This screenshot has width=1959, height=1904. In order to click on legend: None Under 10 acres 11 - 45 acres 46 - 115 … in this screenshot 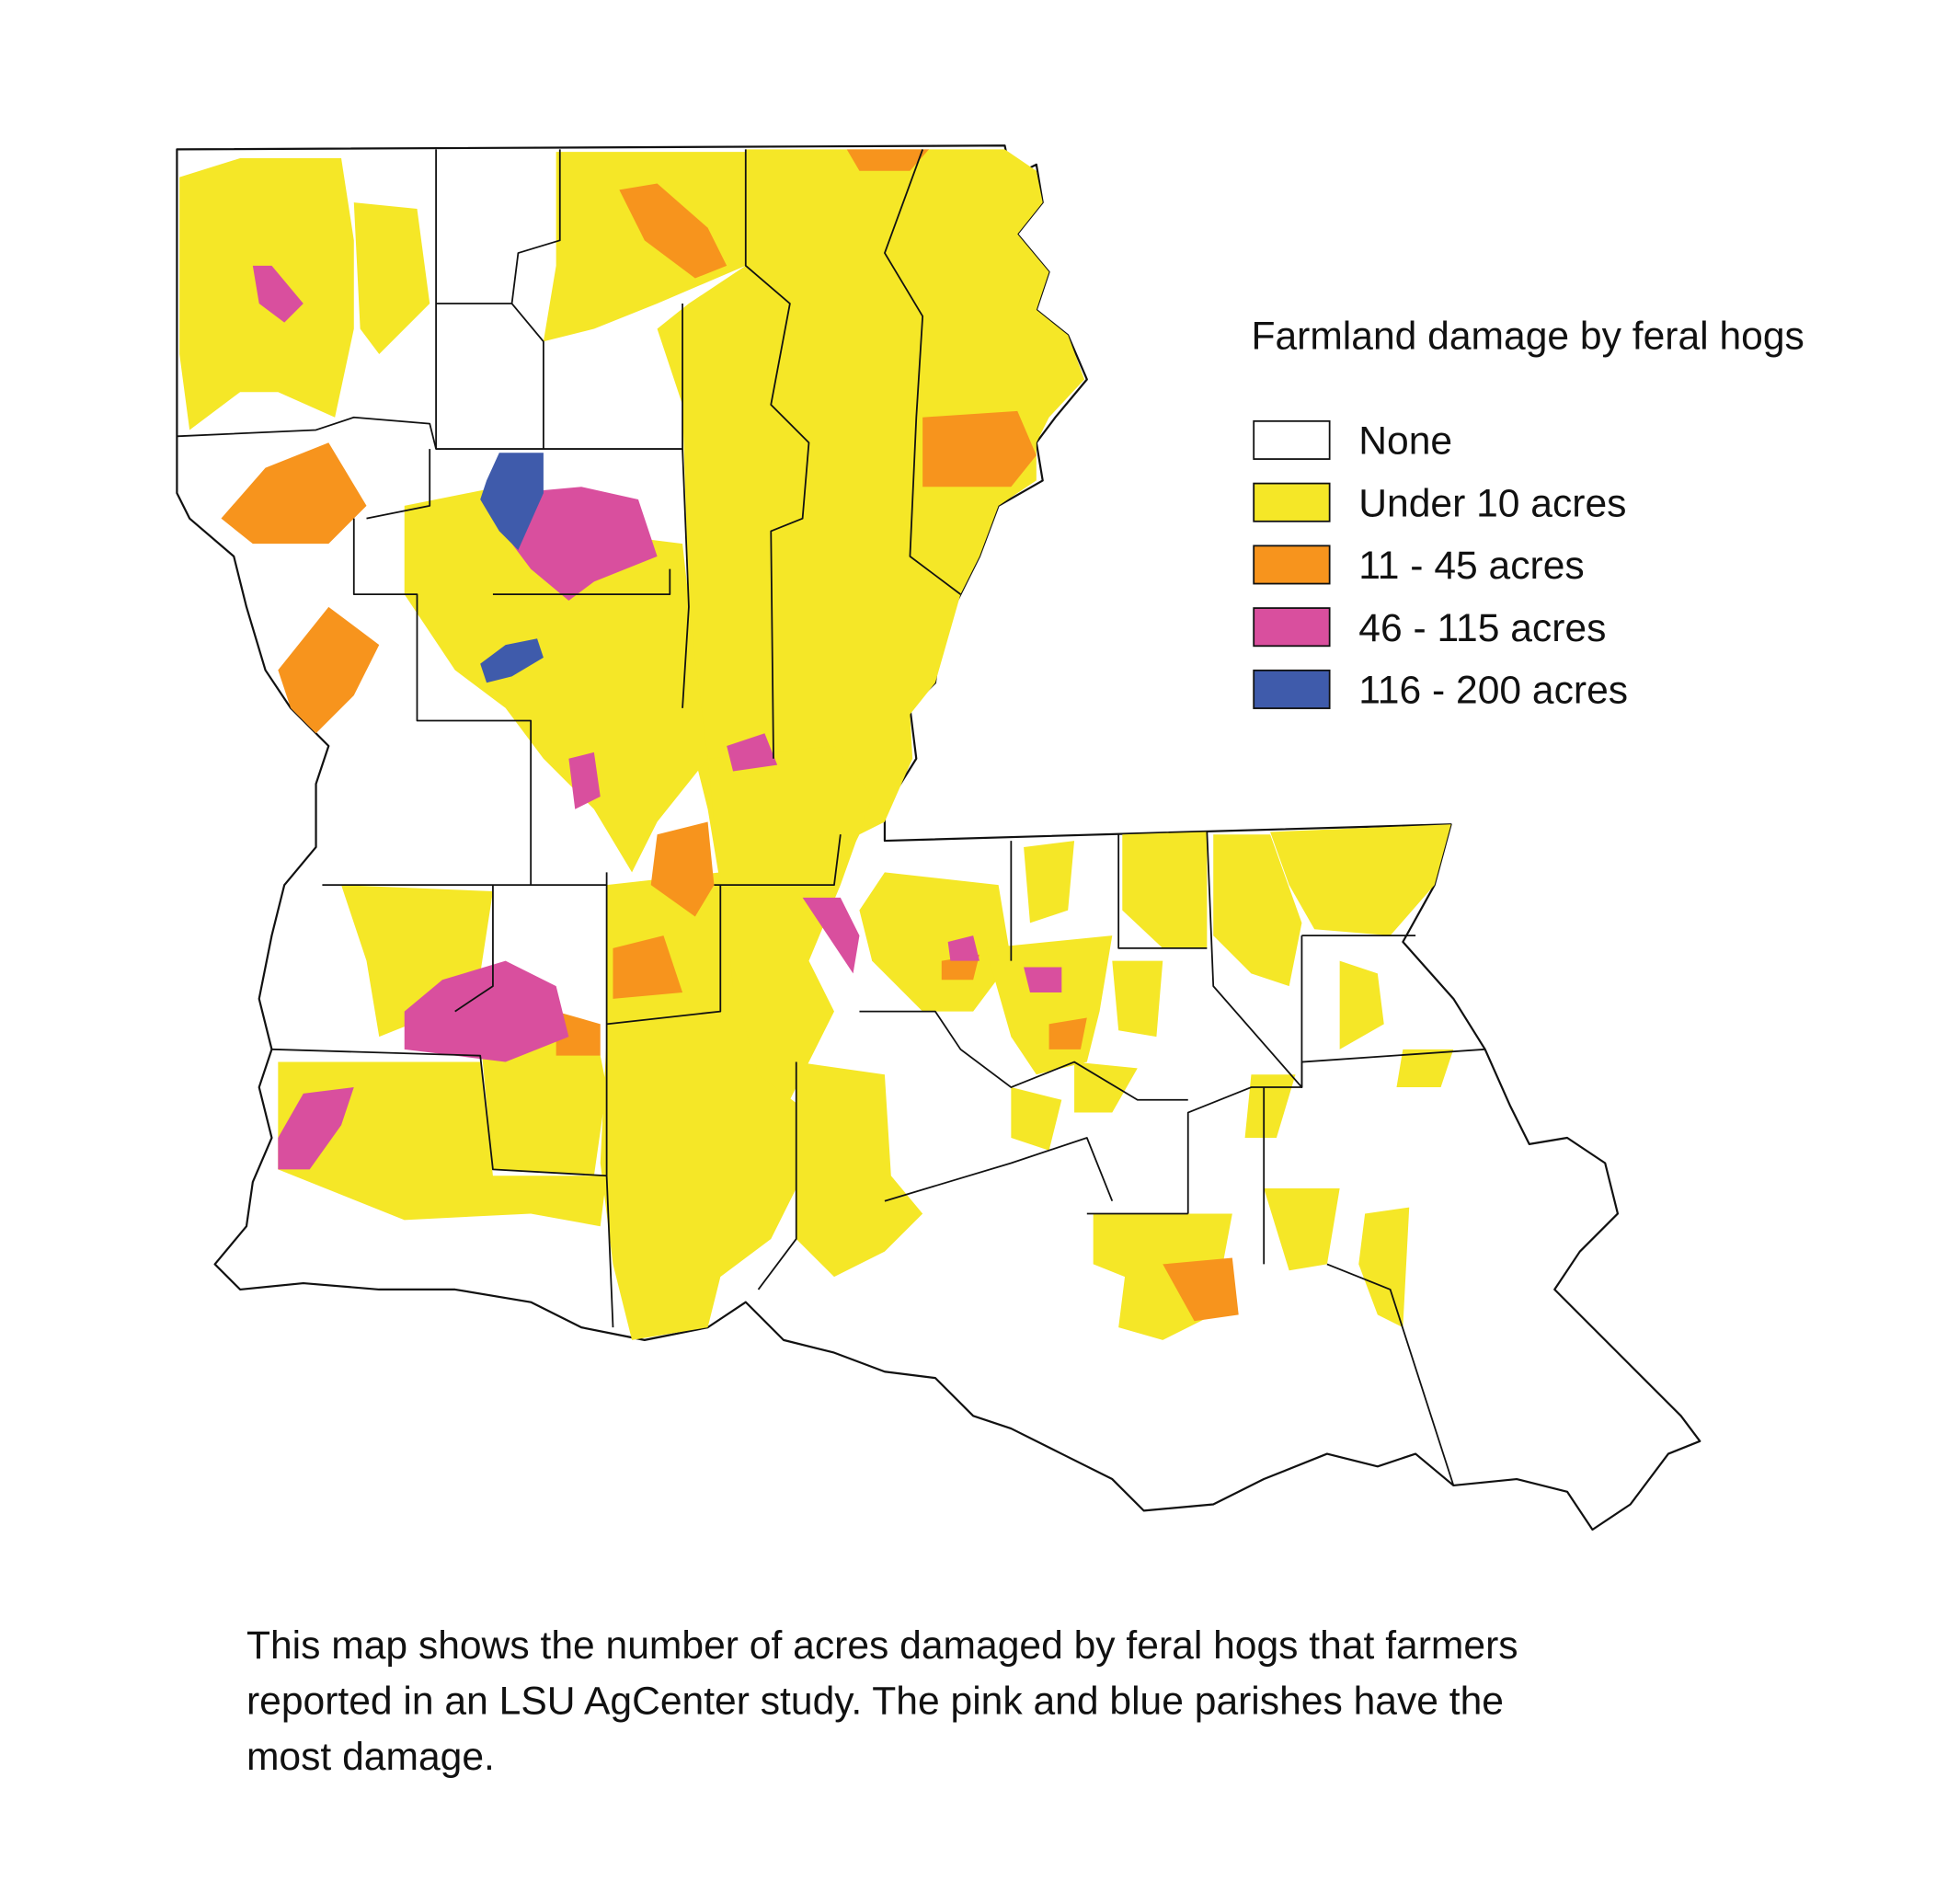, I will do `click(1441, 566)`.